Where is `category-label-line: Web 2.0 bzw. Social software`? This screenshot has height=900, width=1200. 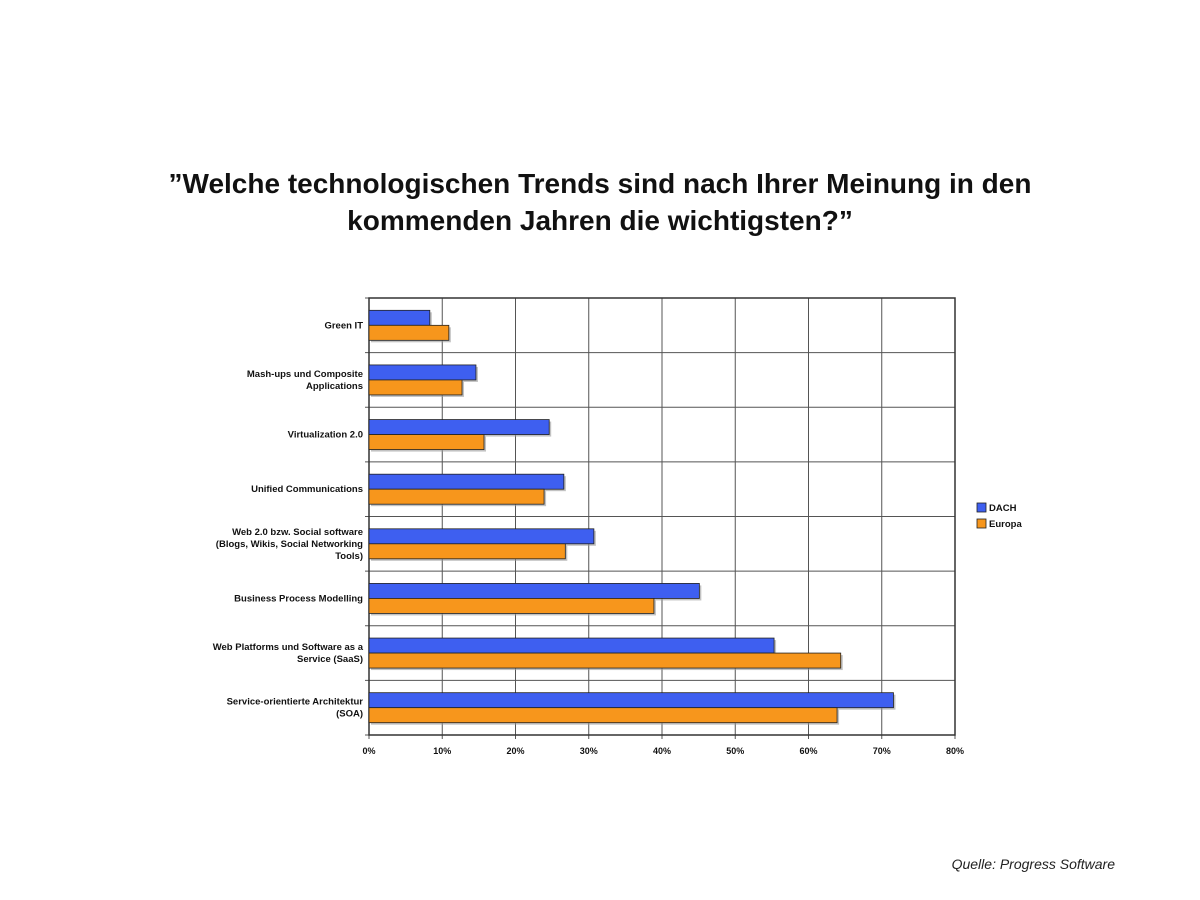 category-label-line: Web 2.0 bzw. Social software is located at coordinates (297, 532).